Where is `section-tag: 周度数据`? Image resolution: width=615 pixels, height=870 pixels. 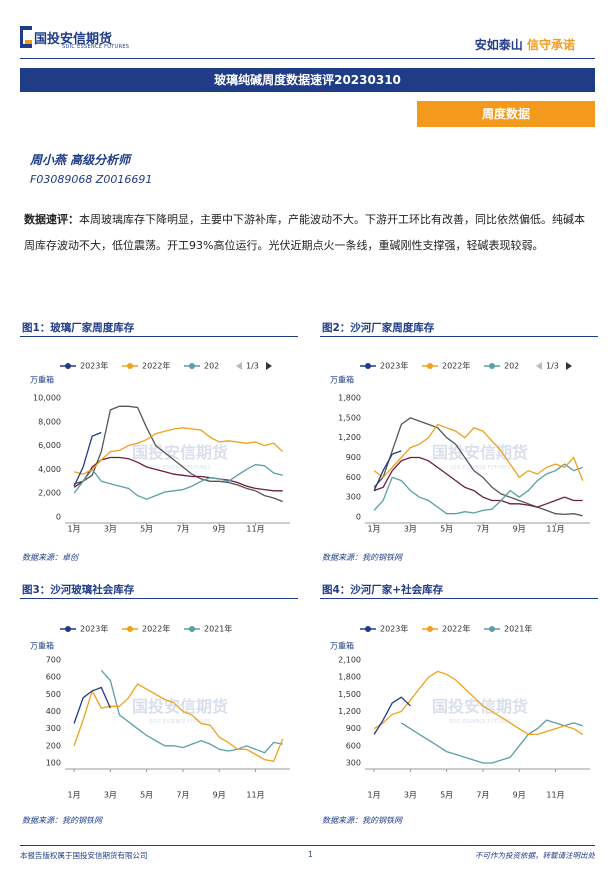
section-tag: 周度数据 is located at coordinates (506, 114).